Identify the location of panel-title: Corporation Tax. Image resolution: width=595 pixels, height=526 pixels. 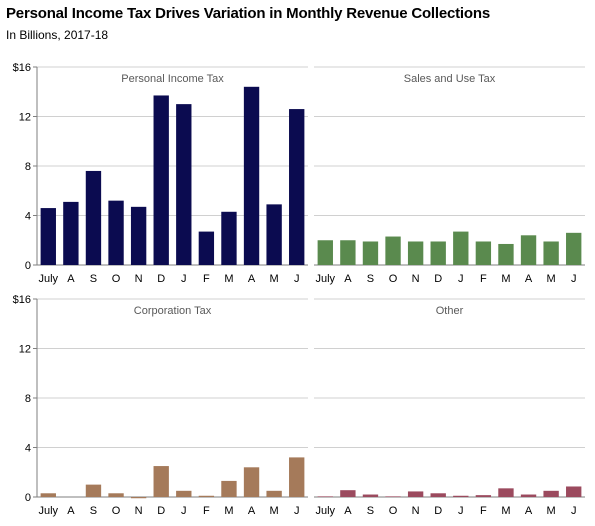
(173, 311).